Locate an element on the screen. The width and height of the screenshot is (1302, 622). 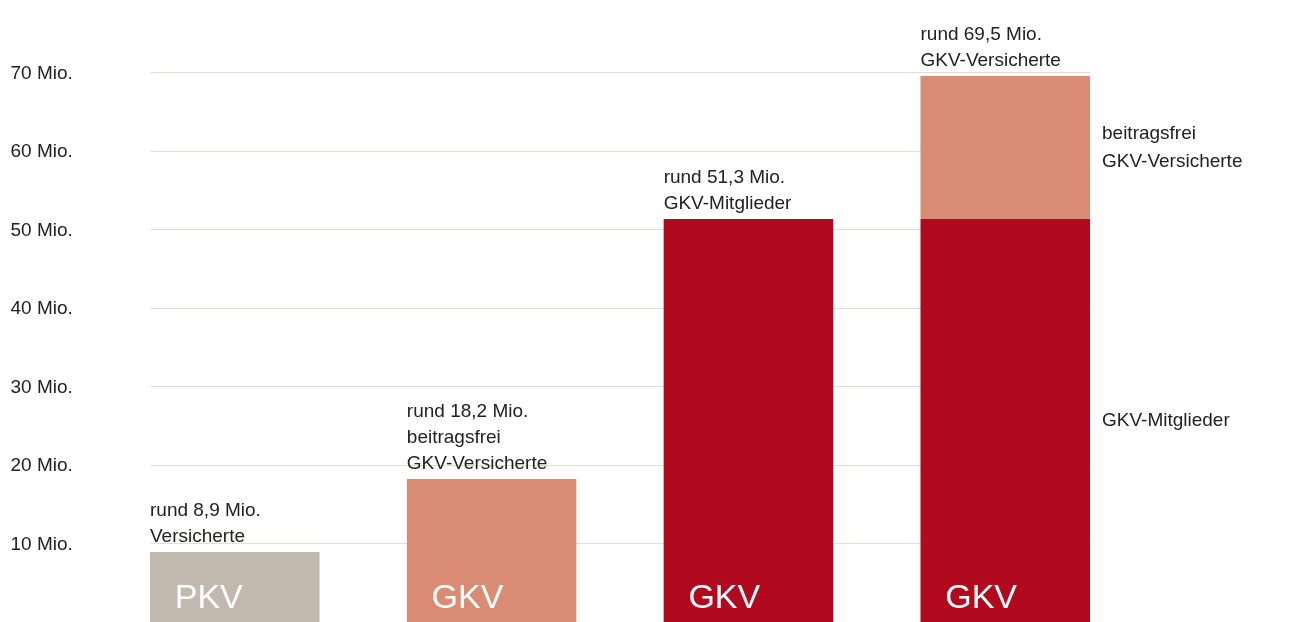
total-label: rund 8,9 Mio. Versicherte is located at coordinates (205, 523).